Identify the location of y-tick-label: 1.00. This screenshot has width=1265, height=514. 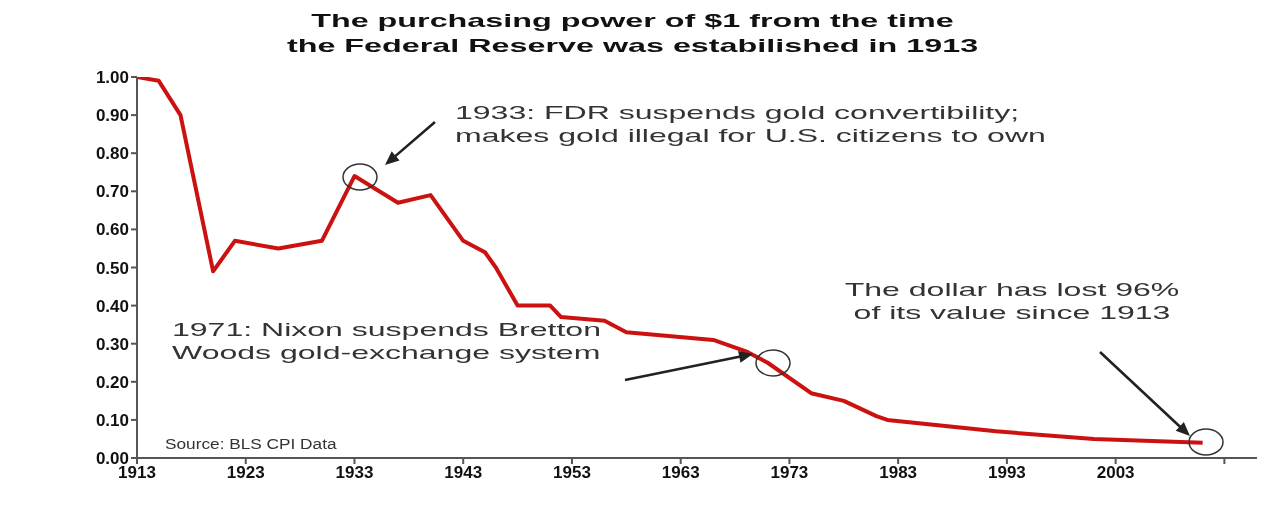
(112, 78).